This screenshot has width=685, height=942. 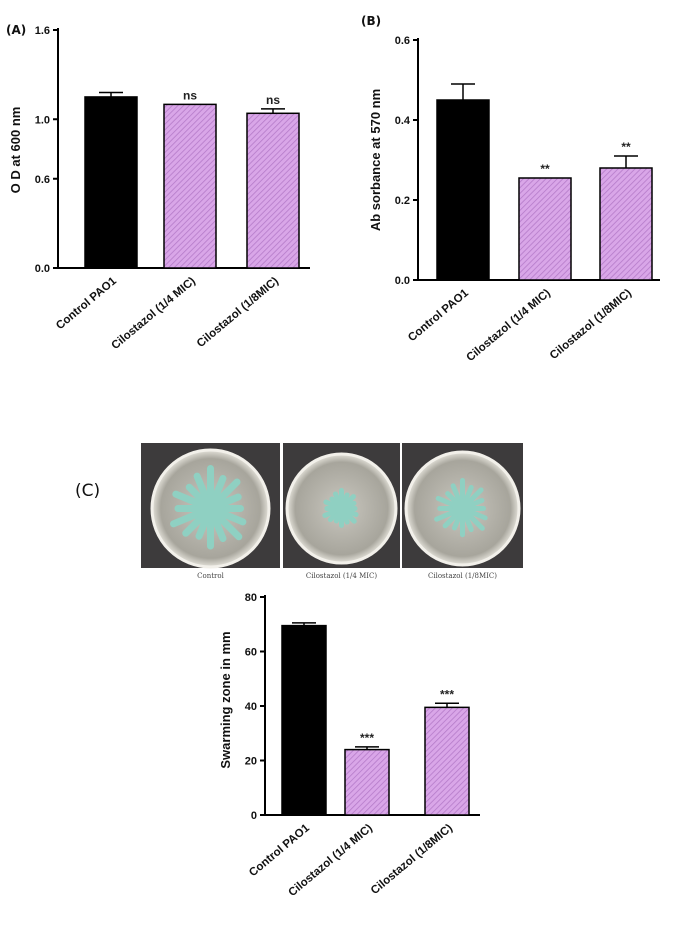 What do you see at coordinates (42, 31) in the screenshot?
I see `y-tick-label: 1.6` at bounding box center [42, 31].